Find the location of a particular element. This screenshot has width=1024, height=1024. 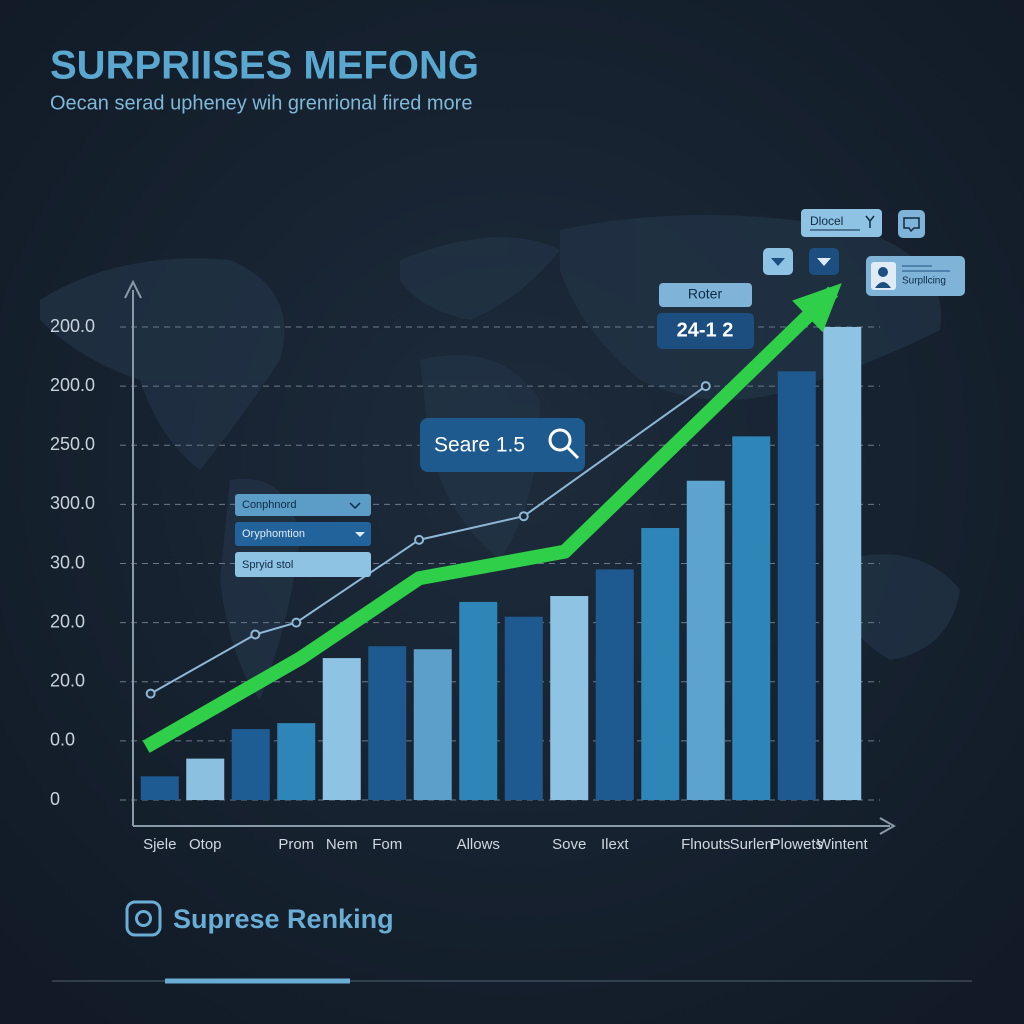

filter-icon is located at coordinates (870, 221).